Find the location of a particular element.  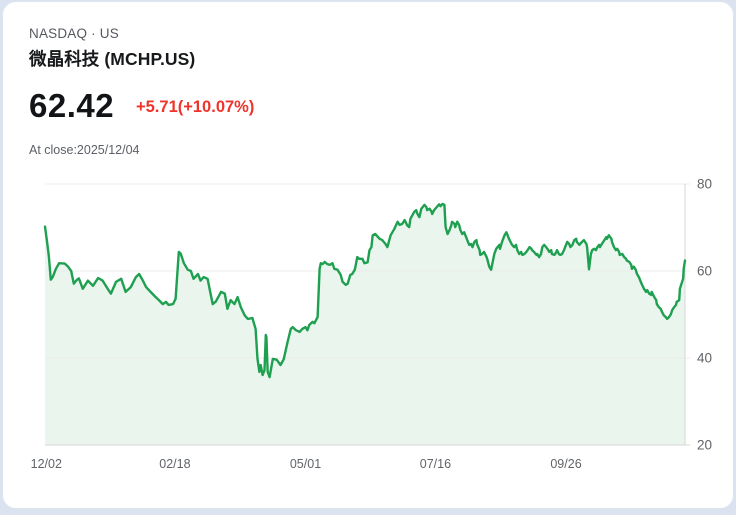

x-axis-tick-label: 05/01 is located at coordinates (305, 464).